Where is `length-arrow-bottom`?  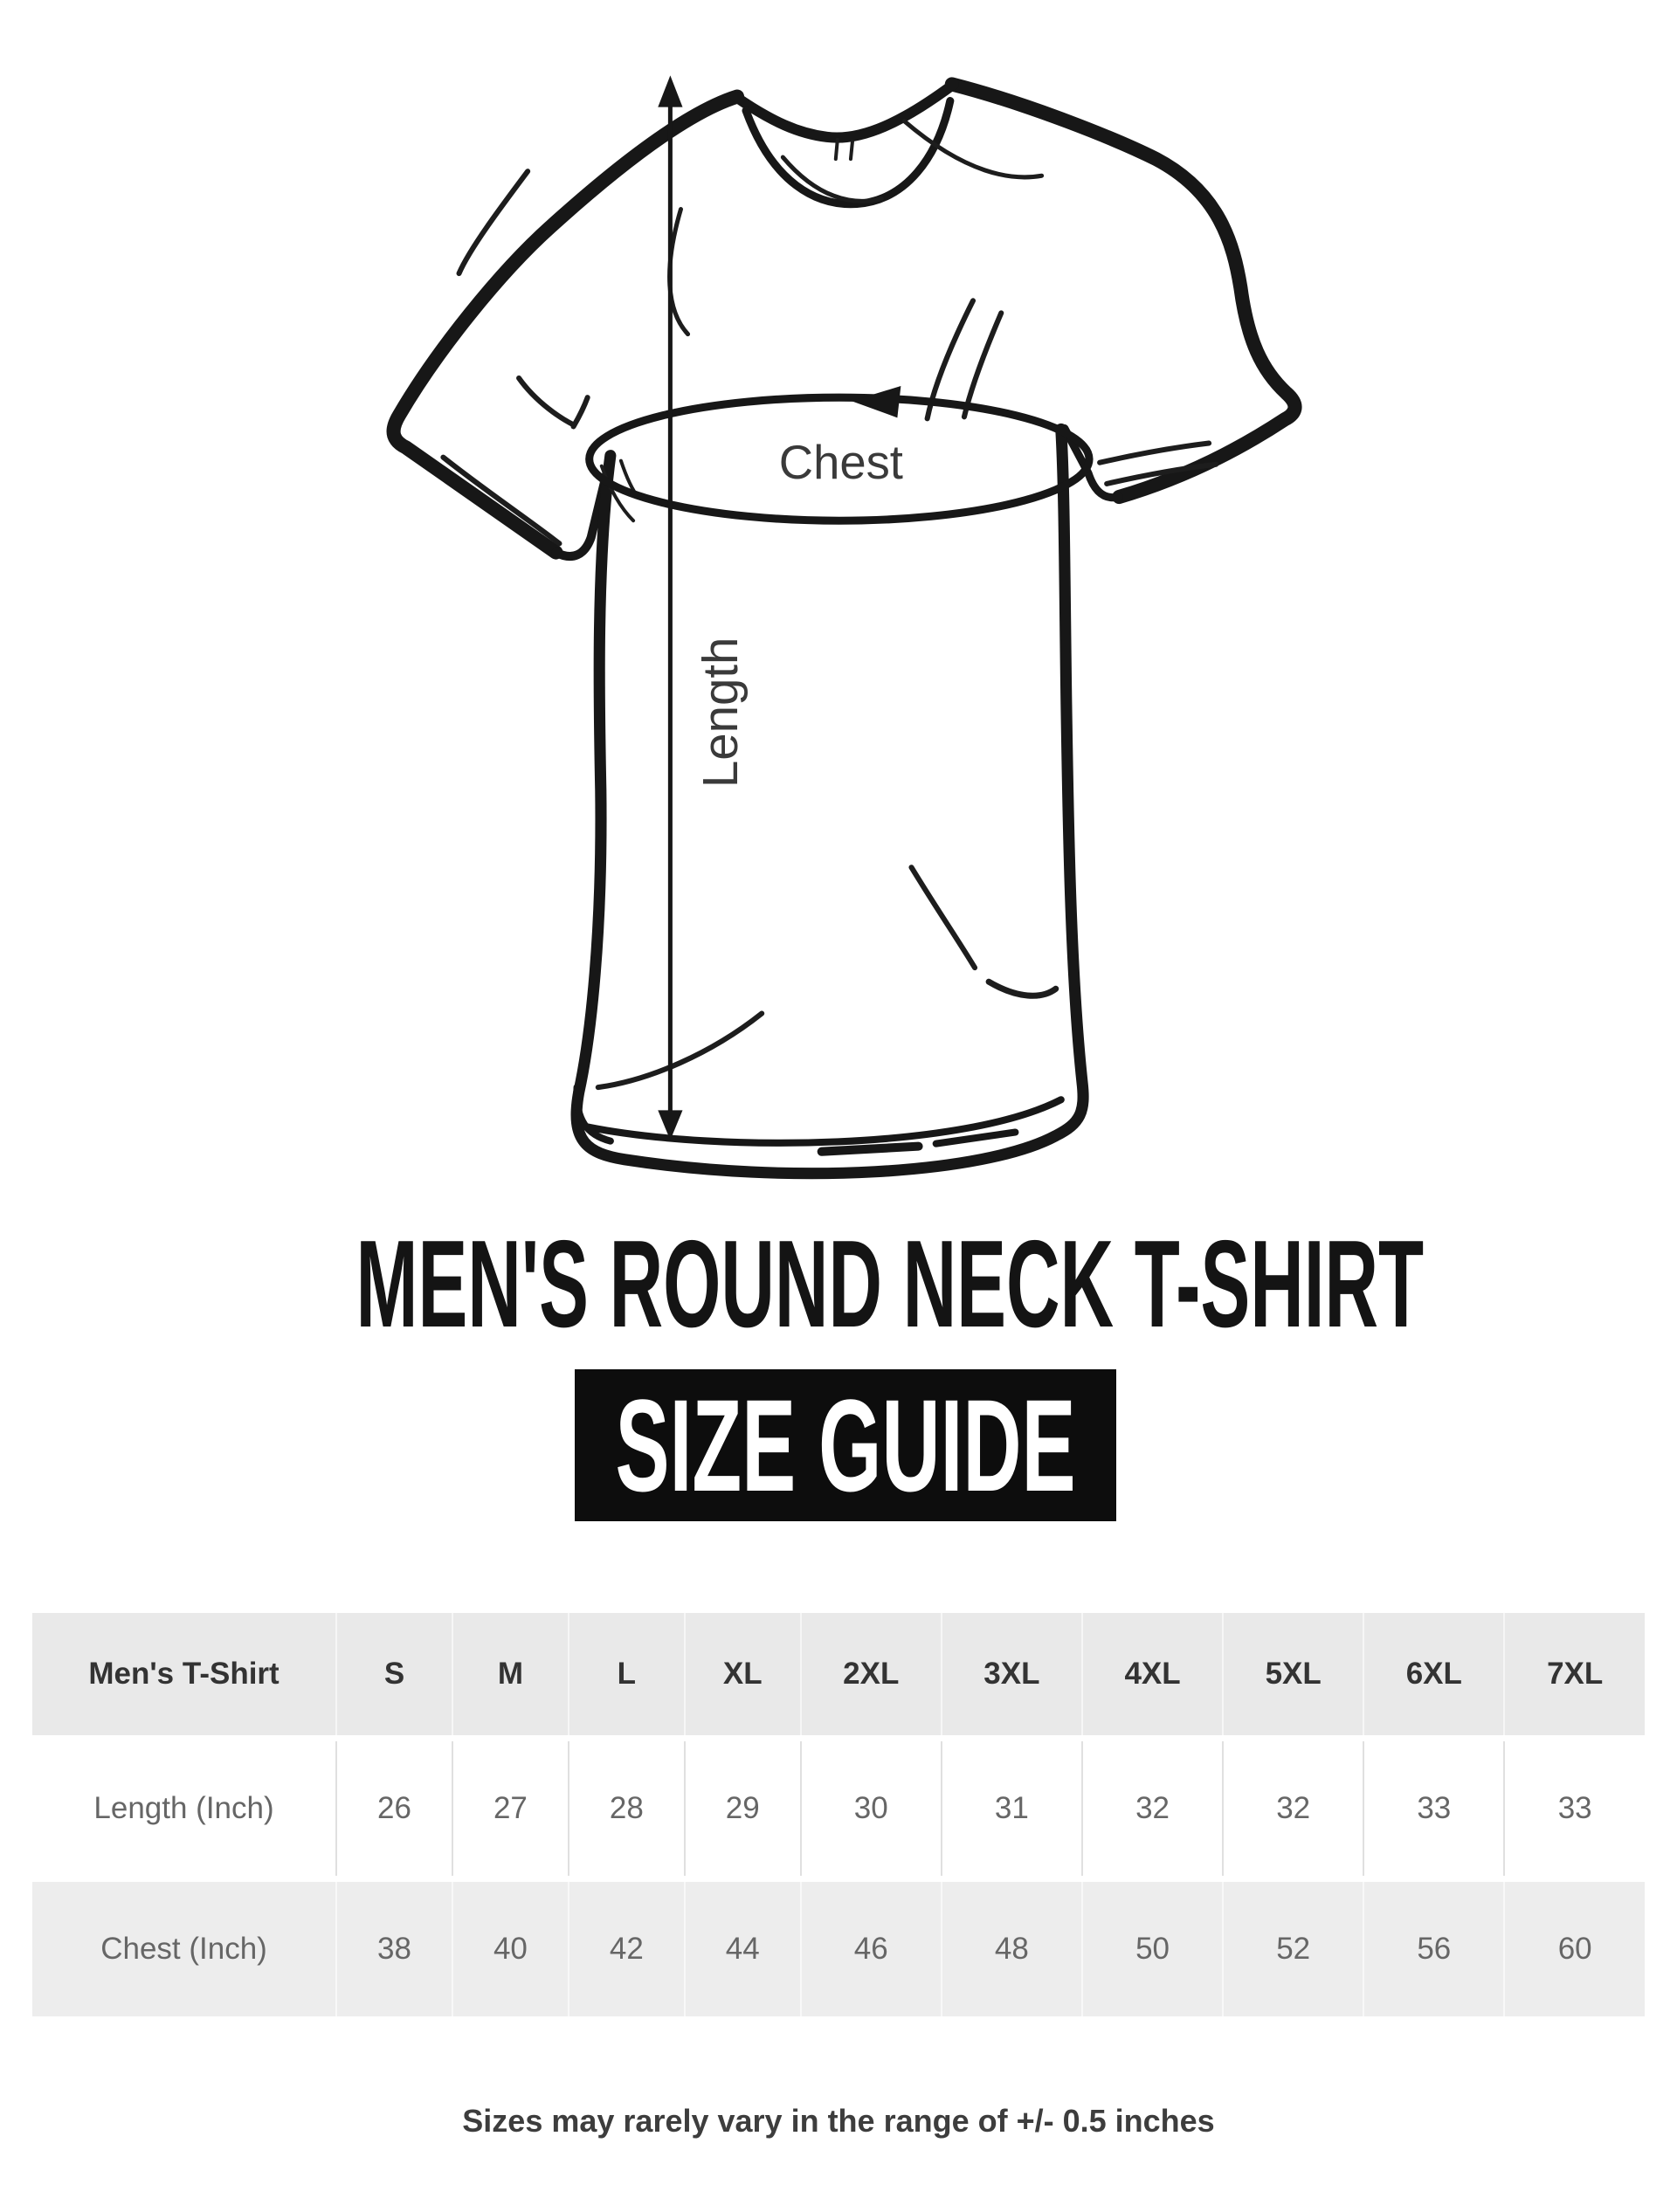 length-arrow-bottom is located at coordinates (670, 1125).